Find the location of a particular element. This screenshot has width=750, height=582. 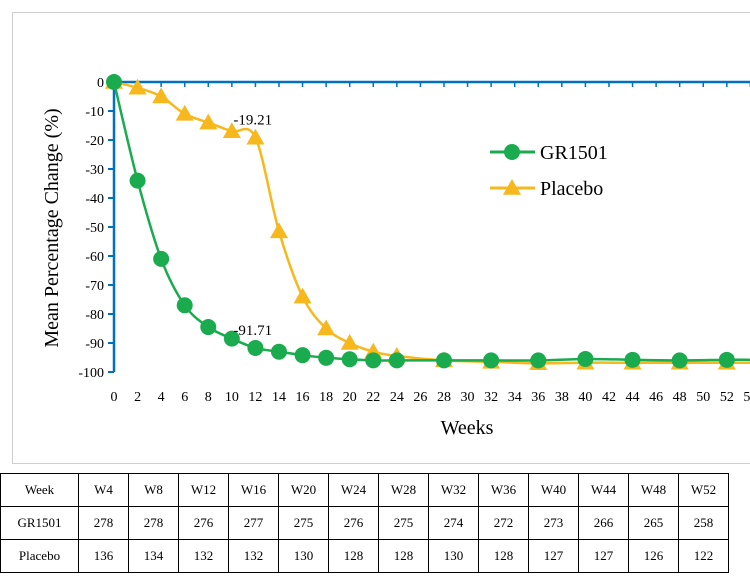

x-tick-label: 8 is located at coordinates (208, 397).